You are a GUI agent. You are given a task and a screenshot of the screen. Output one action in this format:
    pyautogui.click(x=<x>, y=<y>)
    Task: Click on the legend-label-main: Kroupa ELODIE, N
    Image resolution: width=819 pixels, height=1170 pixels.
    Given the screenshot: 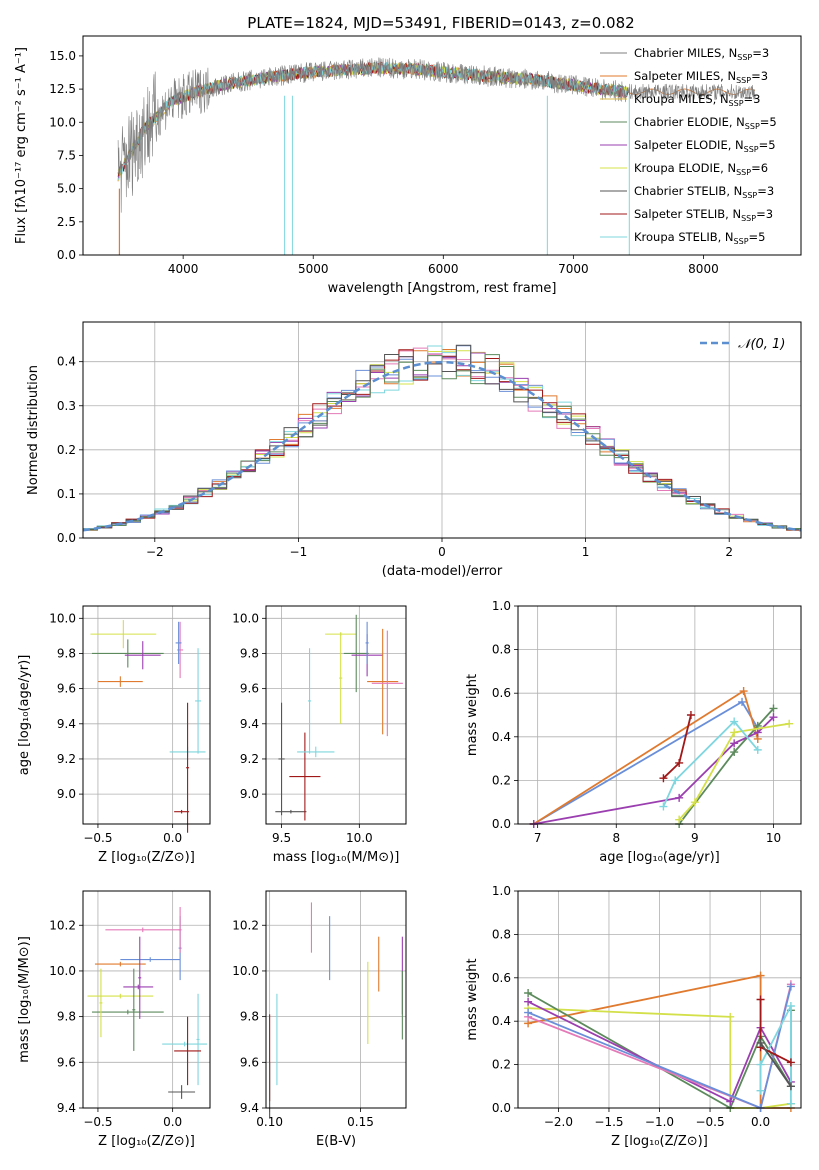 What is the action you would take?
    pyautogui.click(x=685, y=168)
    